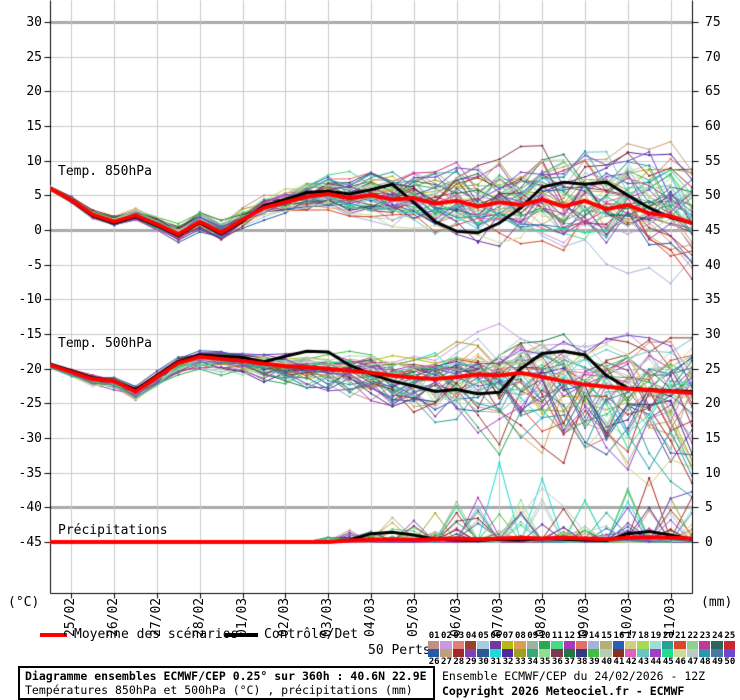 This screenshot has width=740, height=700. I want to click on pert-number-label: 09, so click(533, 636).